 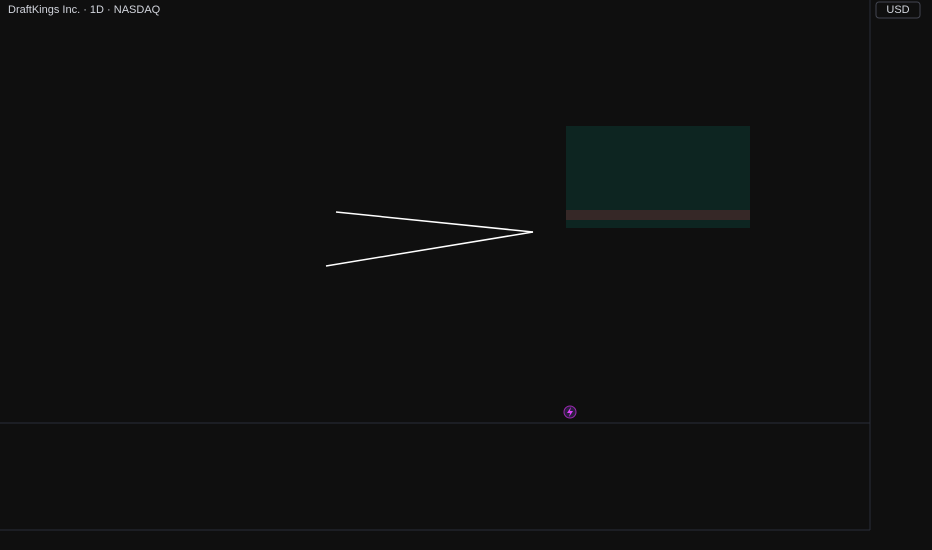 What do you see at coordinates (84, 10) in the screenshot?
I see `chart-title: DraftKings Inc. · 1D · NASDAQ` at bounding box center [84, 10].